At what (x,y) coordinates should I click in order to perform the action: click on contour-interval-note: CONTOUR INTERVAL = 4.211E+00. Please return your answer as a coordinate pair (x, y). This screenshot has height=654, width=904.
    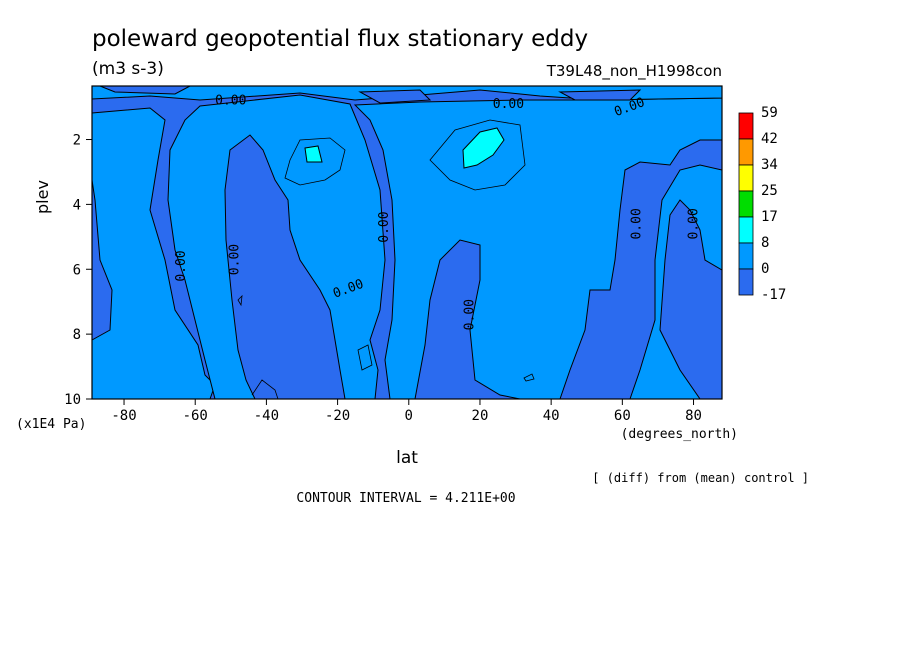
    Looking at the image, I should click on (405, 498).